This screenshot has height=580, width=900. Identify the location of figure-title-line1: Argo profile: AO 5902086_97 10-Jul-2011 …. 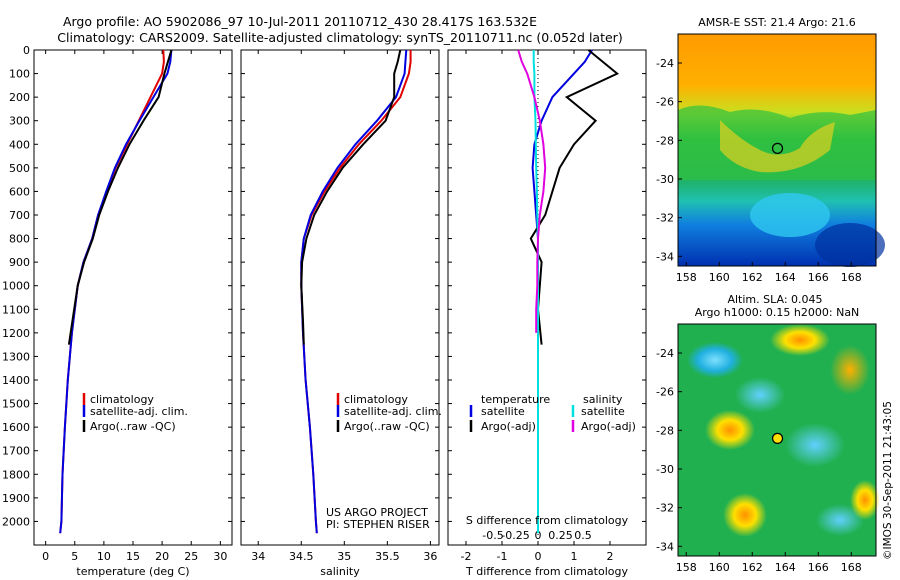
(300, 21).